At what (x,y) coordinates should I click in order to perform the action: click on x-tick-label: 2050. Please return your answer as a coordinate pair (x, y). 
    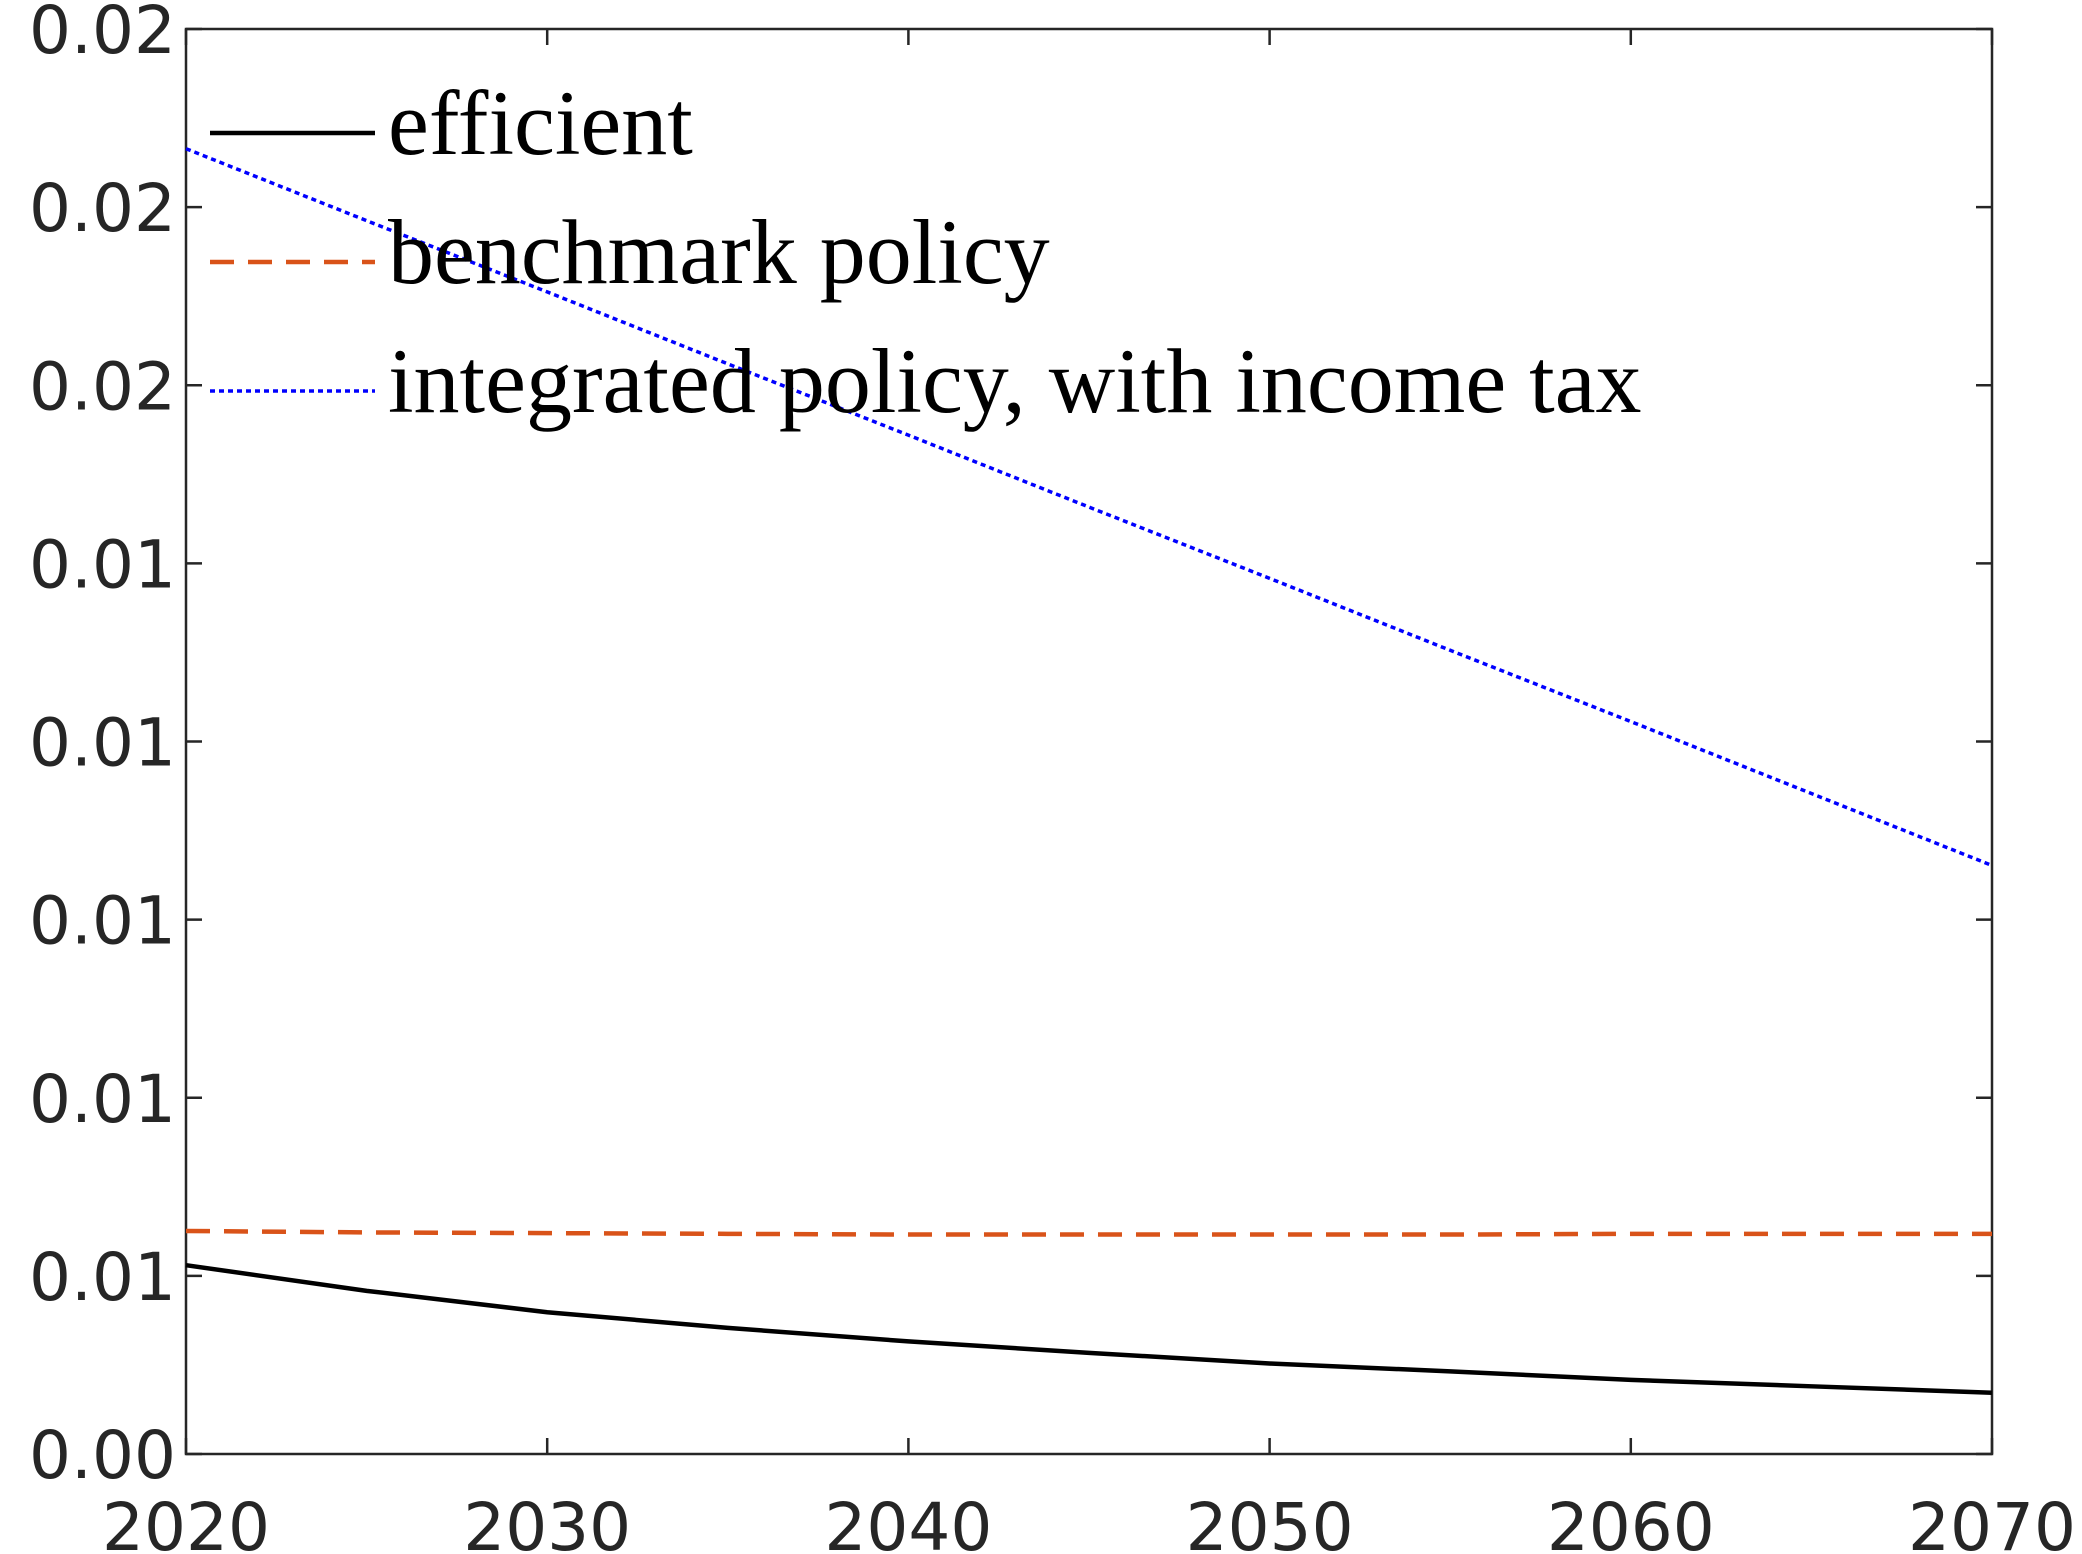
    Looking at the image, I should click on (1270, 1521).